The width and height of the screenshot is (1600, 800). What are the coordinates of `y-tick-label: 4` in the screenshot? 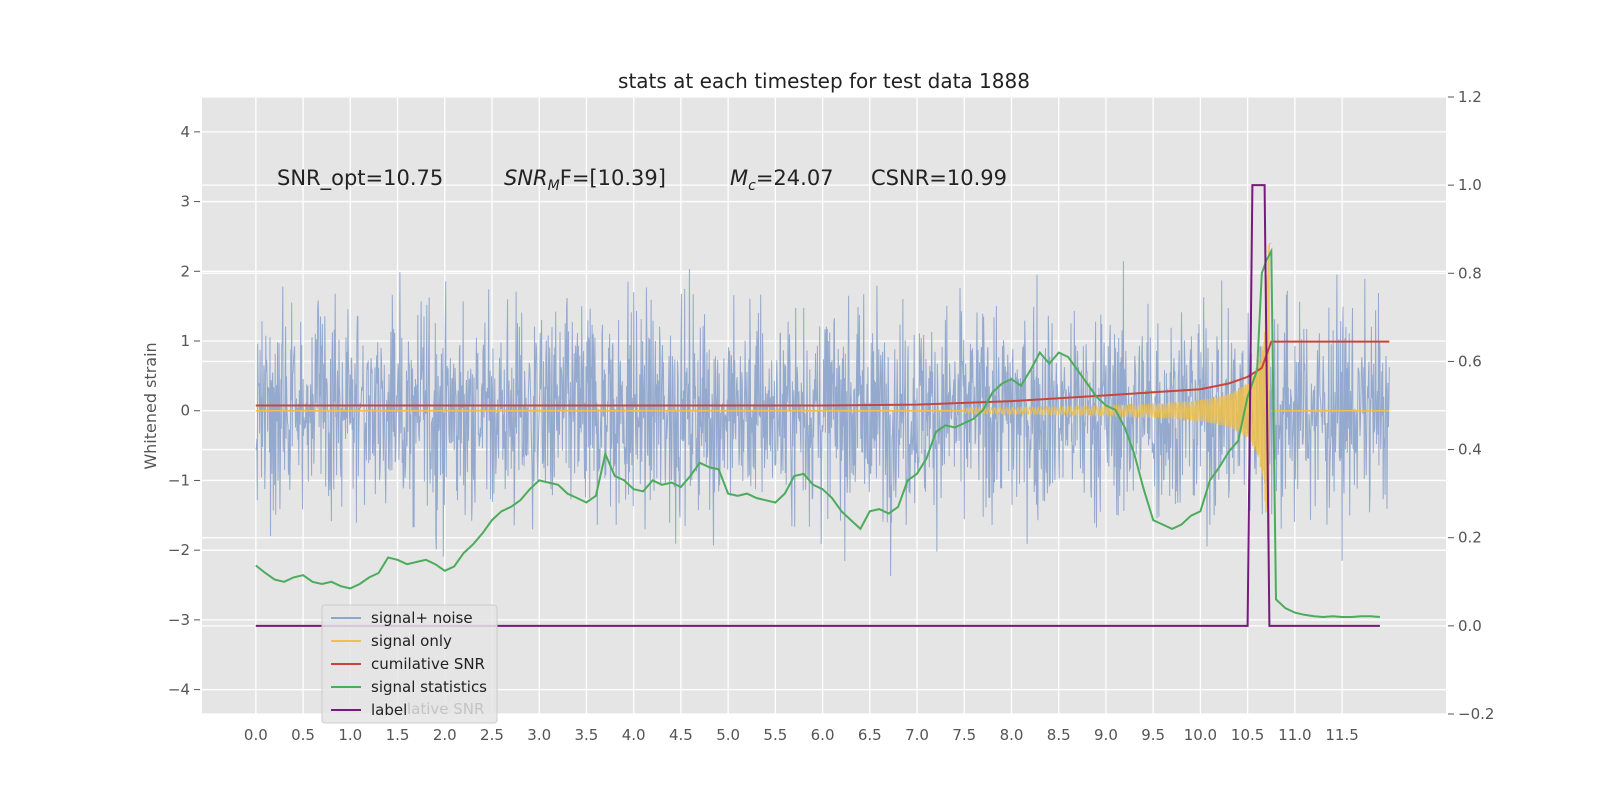 It's located at (185, 132).